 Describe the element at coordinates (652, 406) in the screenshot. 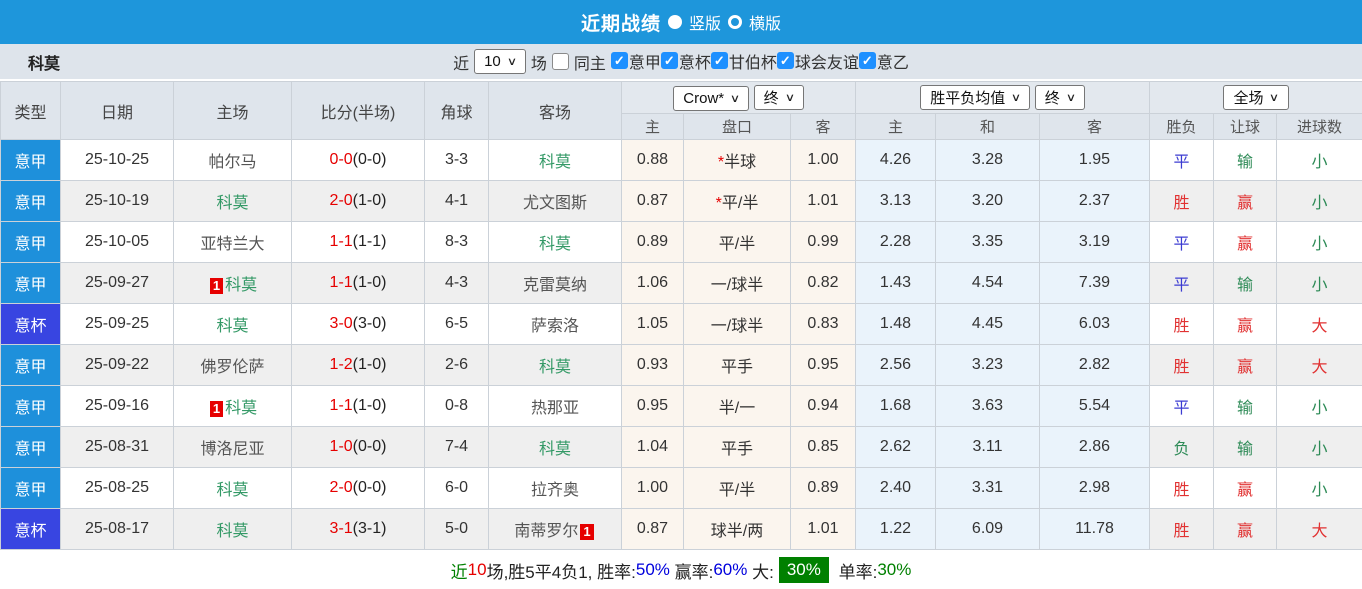

I see `handicap-home-odds: 0.95` at that location.